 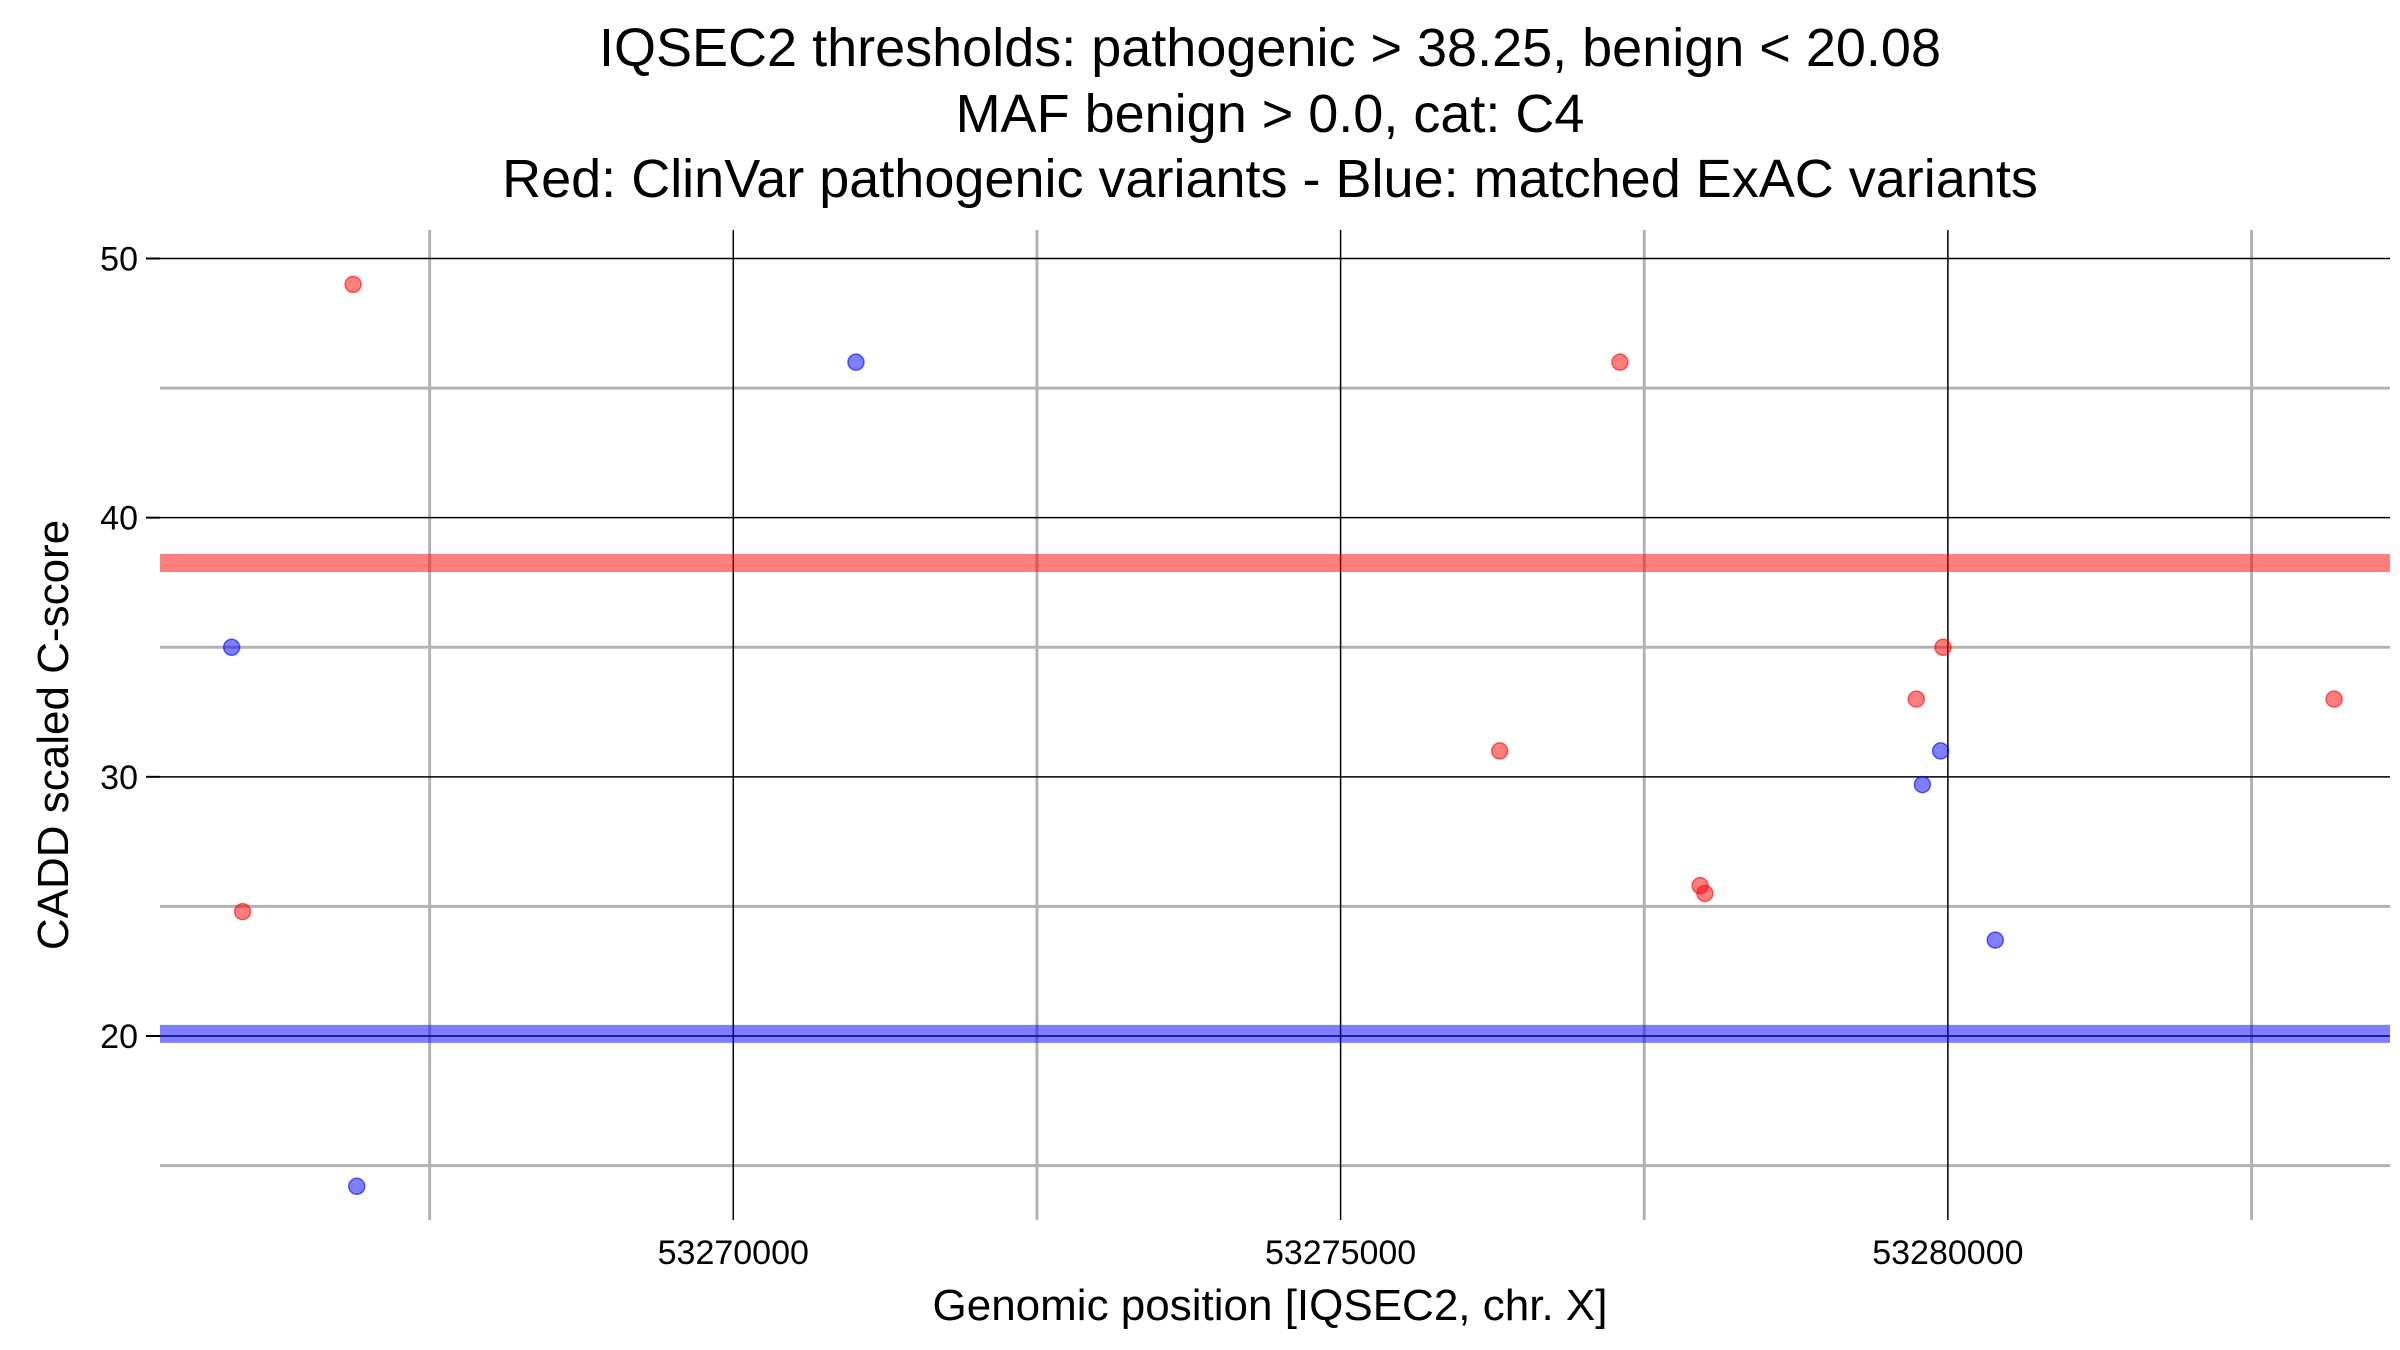 I want to click on title-line-2: MAF benign > 0.0, cat: C4, so click(x=1270, y=114).